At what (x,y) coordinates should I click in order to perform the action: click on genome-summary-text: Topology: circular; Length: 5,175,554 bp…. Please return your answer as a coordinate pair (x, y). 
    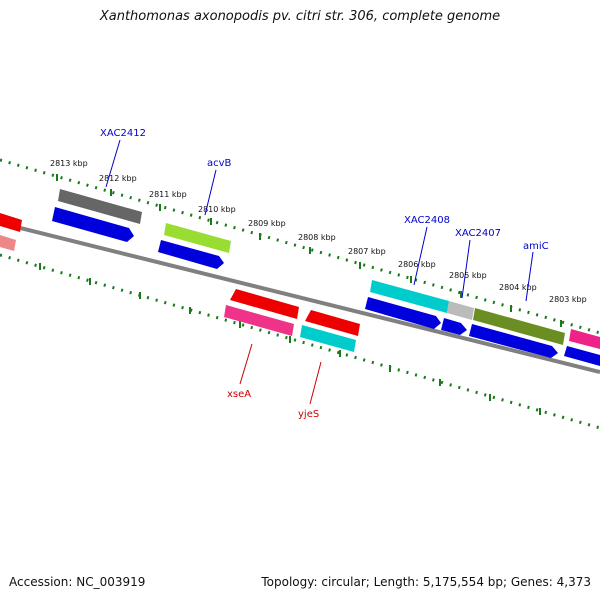
    Looking at the image, I should click on (426, 582).